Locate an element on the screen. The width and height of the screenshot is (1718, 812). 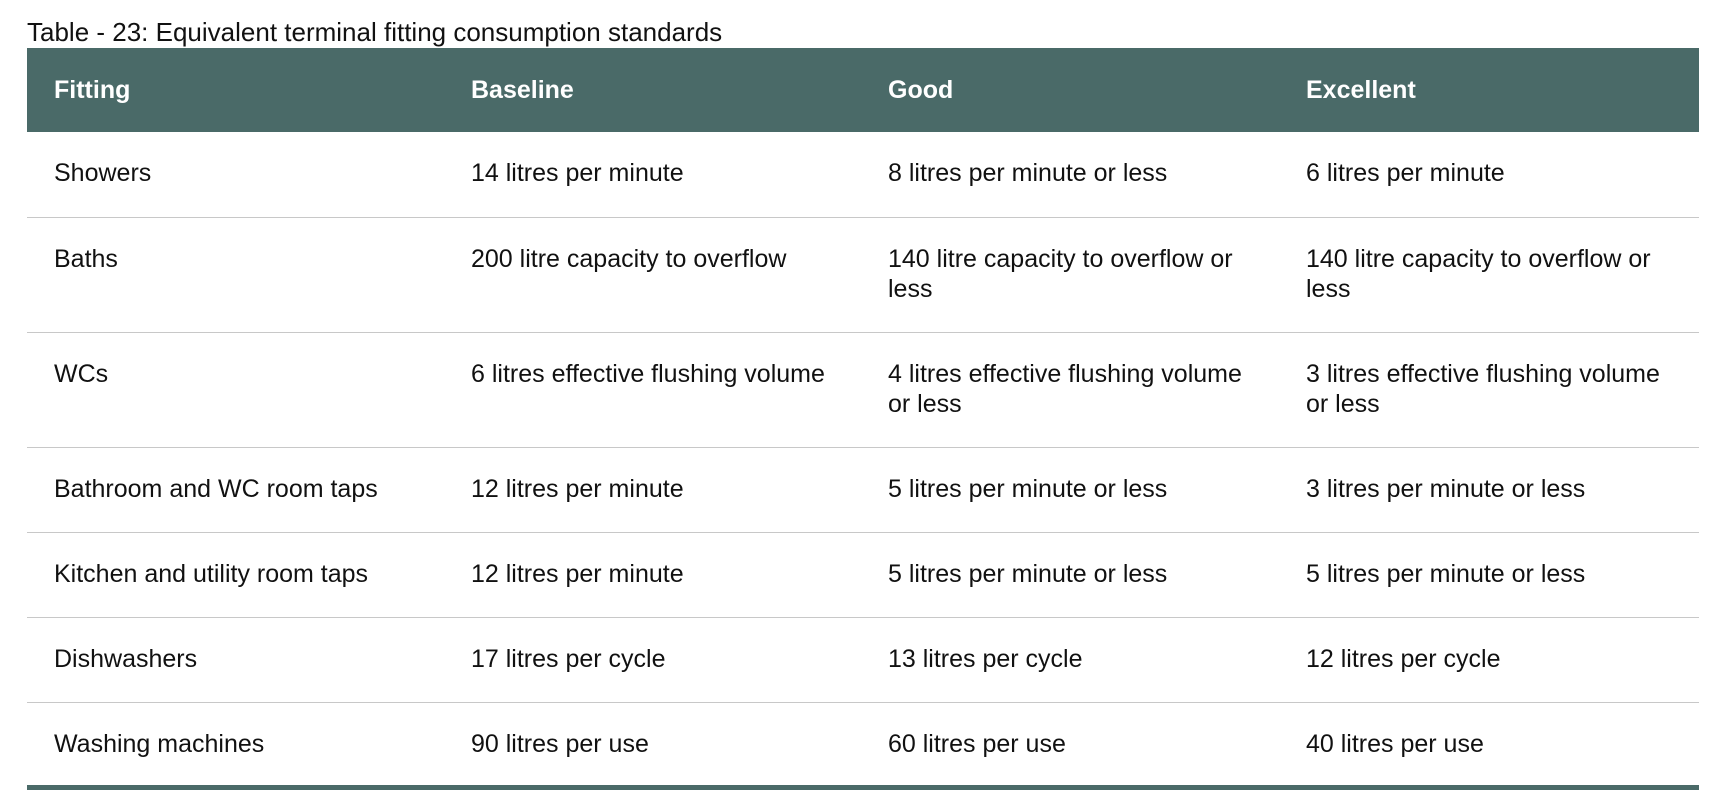
cell-excellent: 12 litres per cycle is located at coordinates (1489, 660).